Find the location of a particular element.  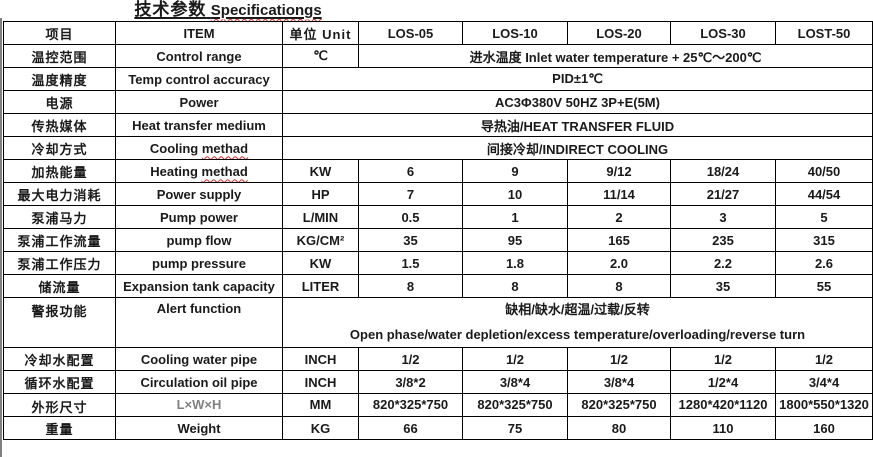

row-value: 11/14 is located at coordinates (619, 194).